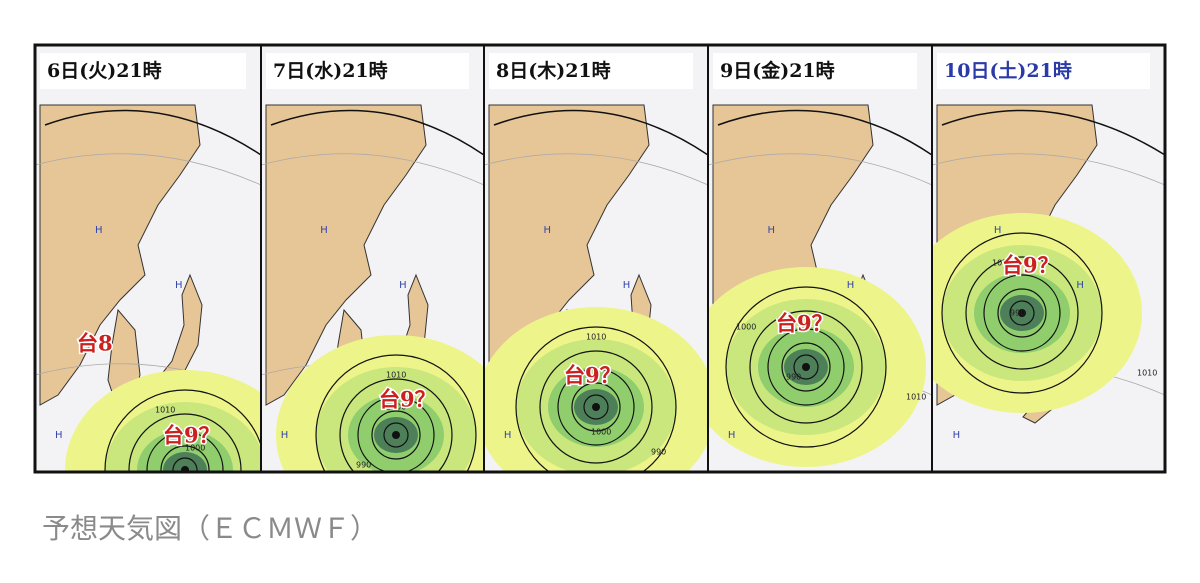 The width and height of the screenshot is (1200, 583). I want to click on panel-date: 7日(水)21時, so click(330, 71).